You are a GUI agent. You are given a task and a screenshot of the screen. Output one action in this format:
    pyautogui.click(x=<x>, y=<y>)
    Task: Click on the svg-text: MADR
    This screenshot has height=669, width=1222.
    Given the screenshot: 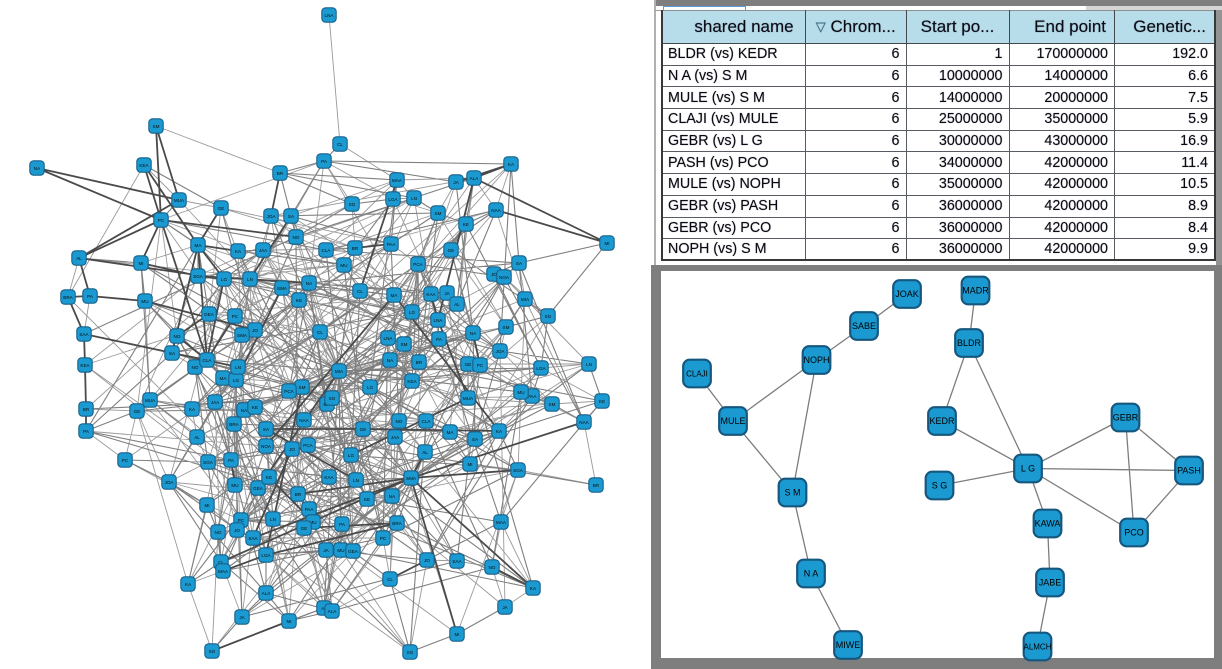 What is the action you would take?
    pyautogui.click(x=975, y=291)
    